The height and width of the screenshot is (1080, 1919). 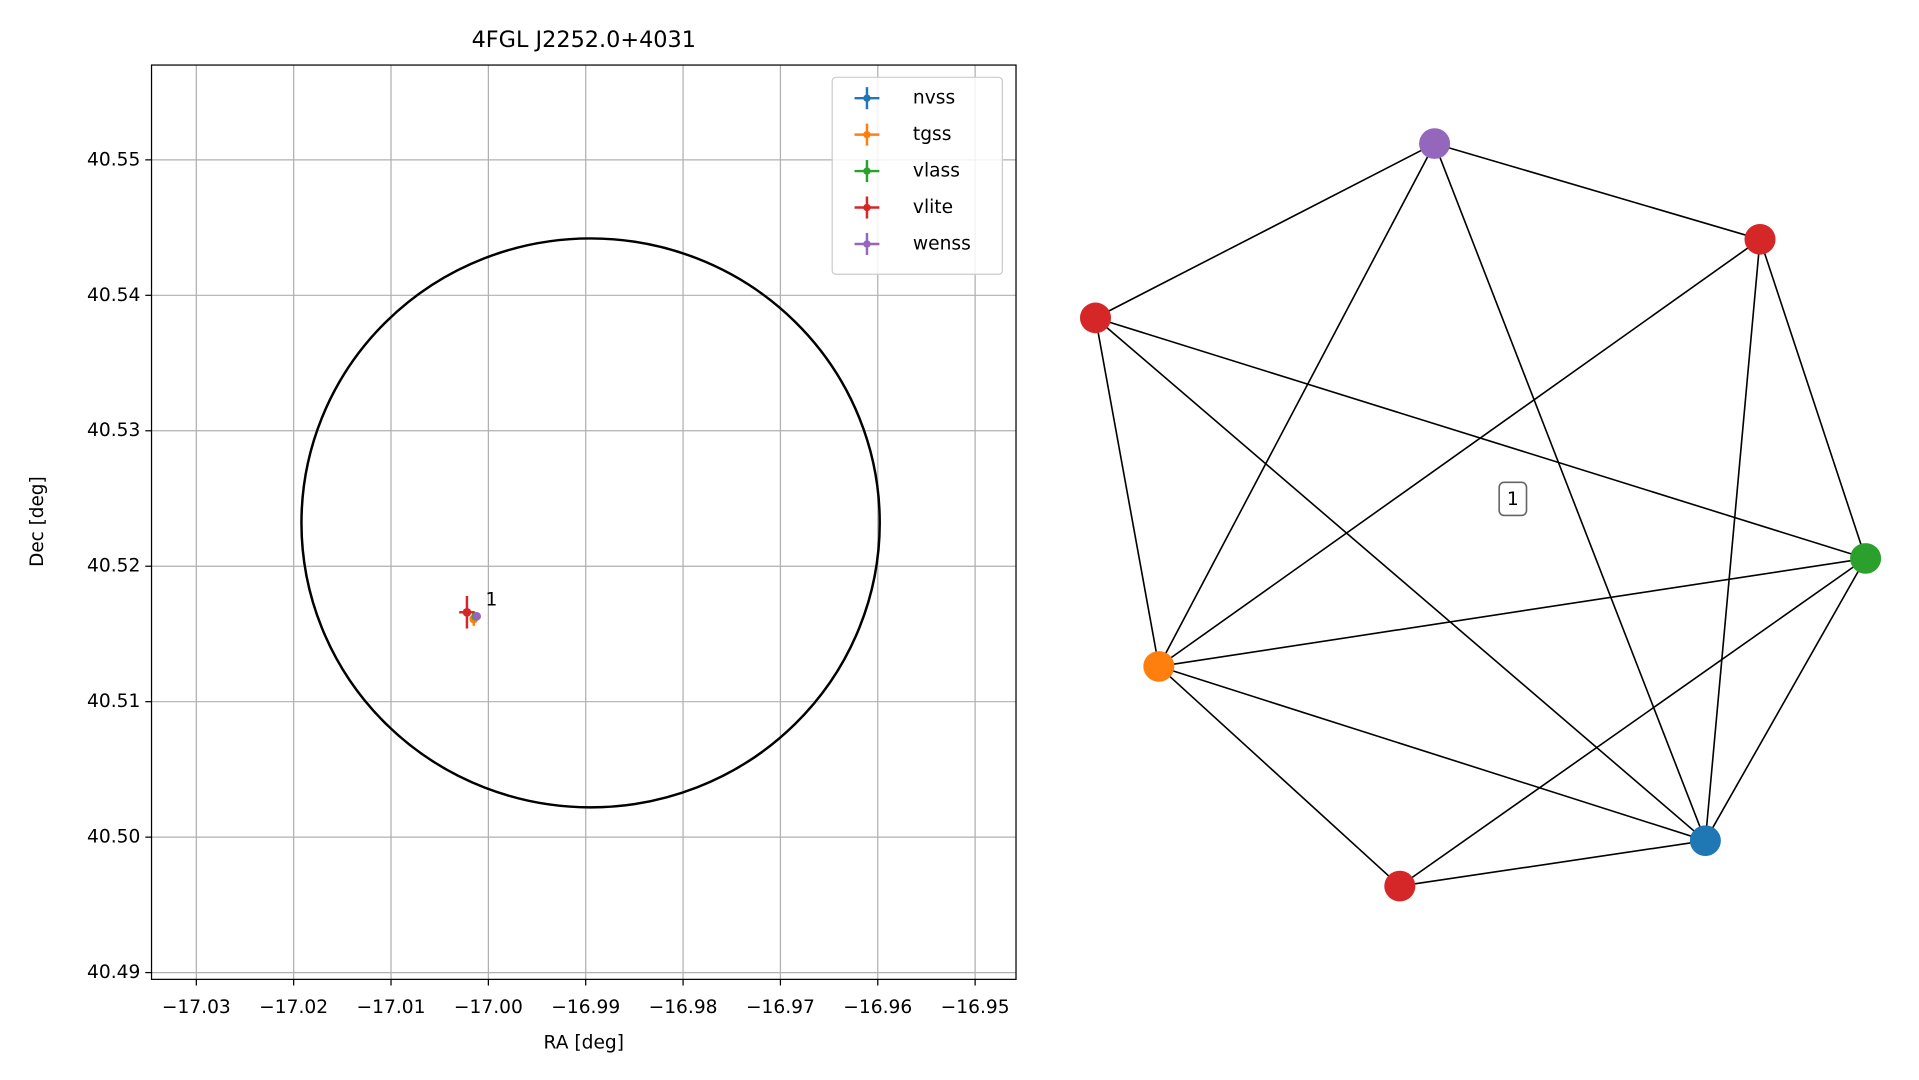 What do you see at coordinates (584, 40) in the screenshot?
I see `chart-title: 4FGL J2252.0+4031` at bounding box center [584, 40].